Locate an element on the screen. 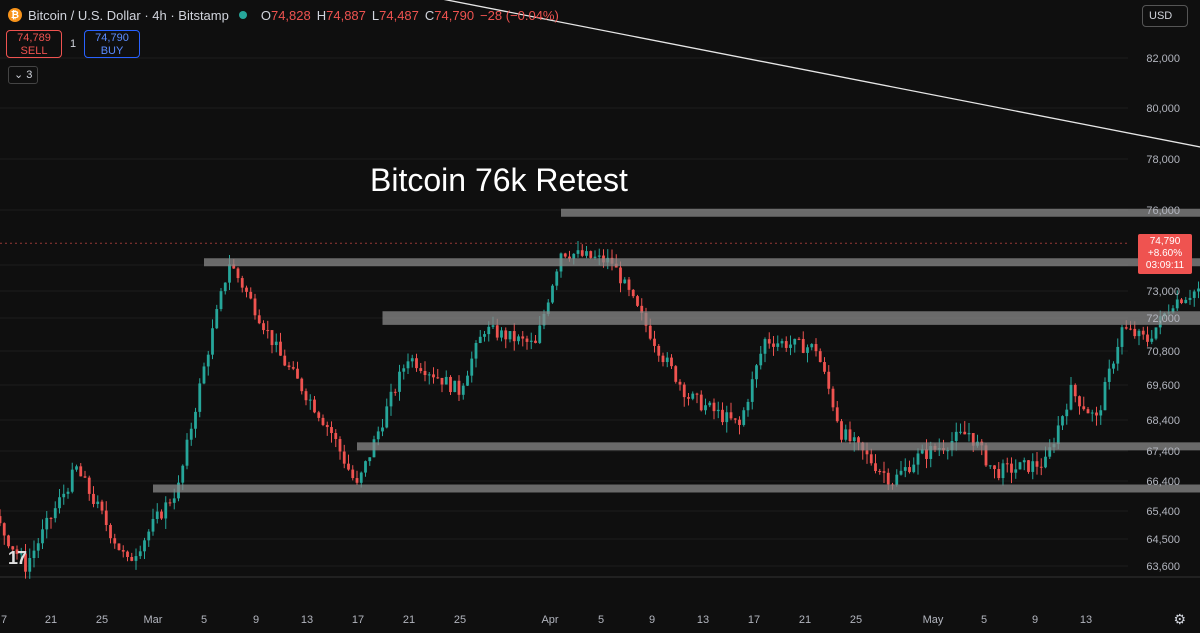  time-tick-label: 25 is located at coordinates (102, 620).